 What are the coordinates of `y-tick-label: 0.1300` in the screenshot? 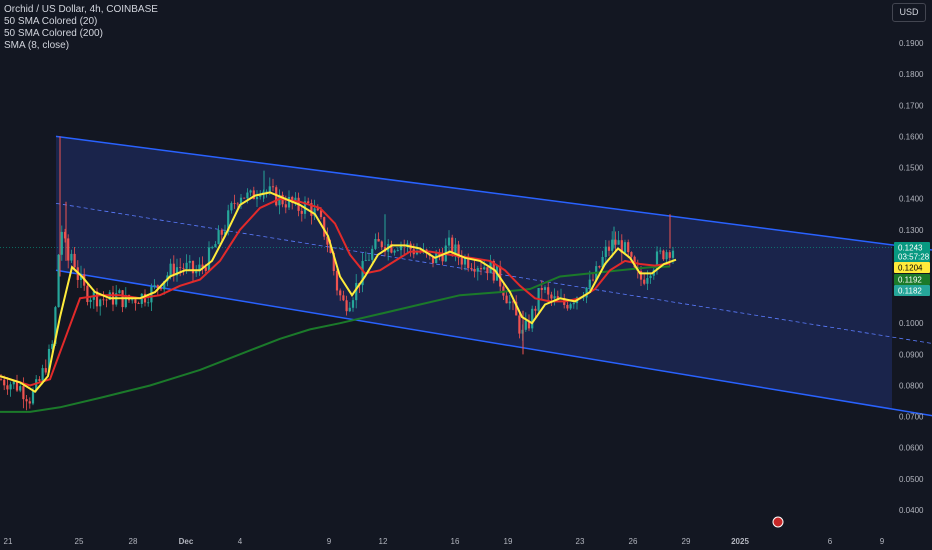 It's located at (911, 230).